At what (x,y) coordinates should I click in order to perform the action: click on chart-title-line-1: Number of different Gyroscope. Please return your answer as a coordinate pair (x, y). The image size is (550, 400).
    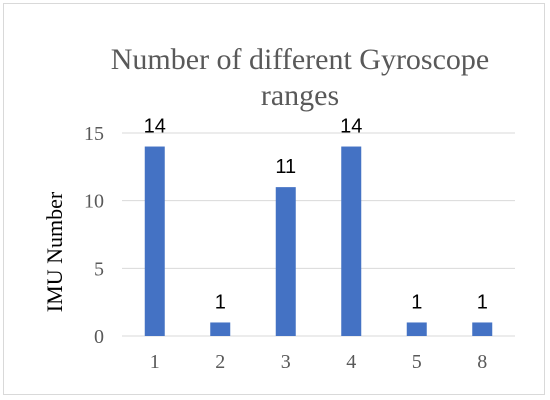
    Looking at the image, I should click on (300, 59).